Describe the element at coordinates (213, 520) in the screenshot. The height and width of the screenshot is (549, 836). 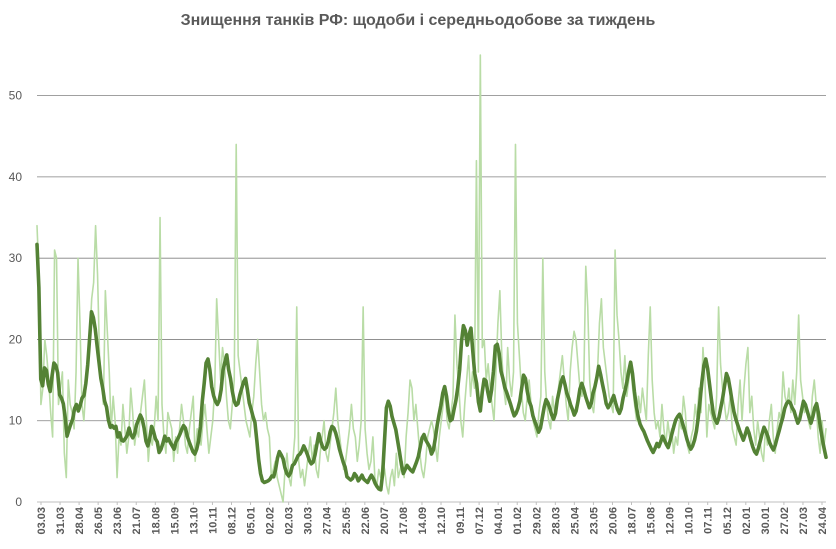
I see `x-tick-label: 10.11` at that location.